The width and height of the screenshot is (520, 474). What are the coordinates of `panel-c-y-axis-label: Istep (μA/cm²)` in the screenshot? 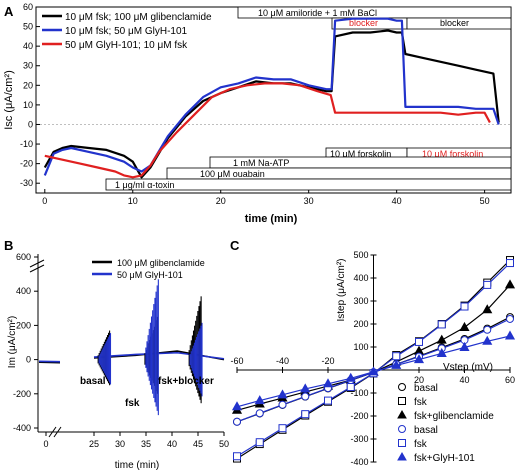 It's located at (341, 290).